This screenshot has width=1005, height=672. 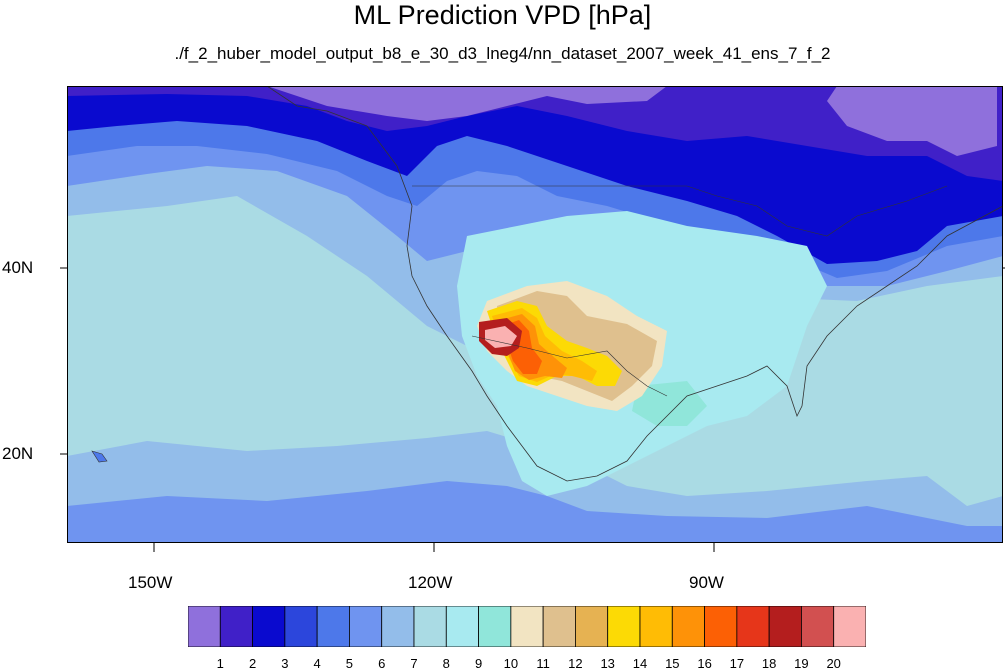 What do you see at coordinates (99, 456) in the screenshot?
I see `hawaii-islands` at bounding box center [99, 456].